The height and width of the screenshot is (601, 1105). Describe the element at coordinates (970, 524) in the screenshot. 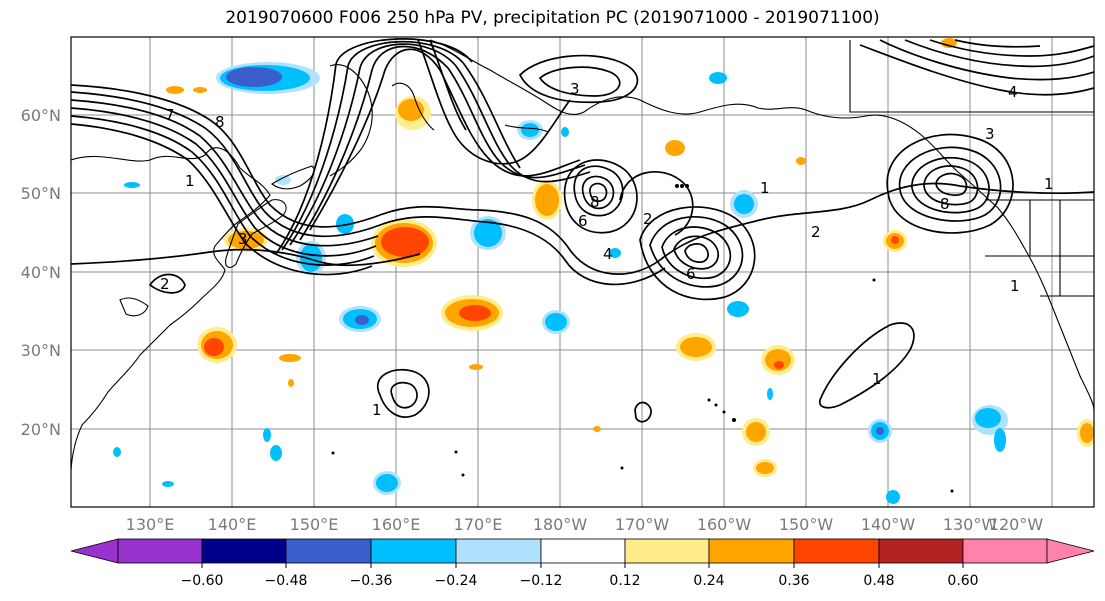

I see `lon-label-130w: 130°W` at that location.